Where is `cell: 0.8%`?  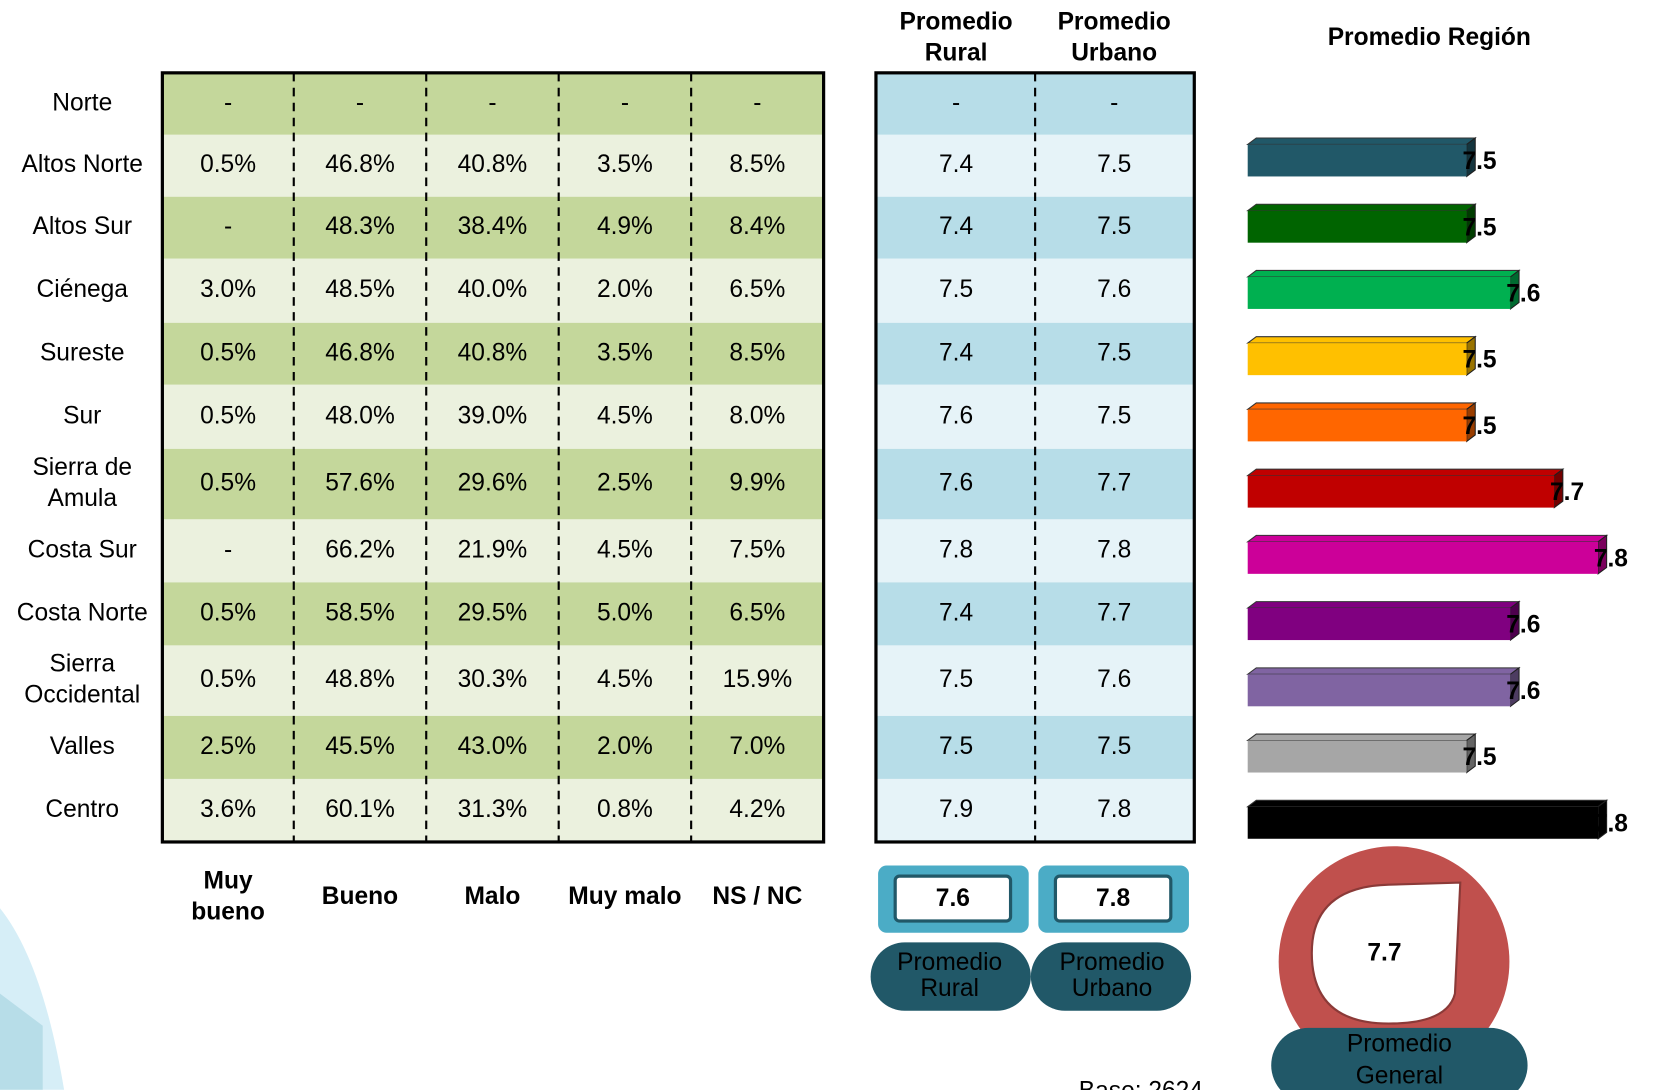 cell: 0.8% is located at coordinates (625, 809).